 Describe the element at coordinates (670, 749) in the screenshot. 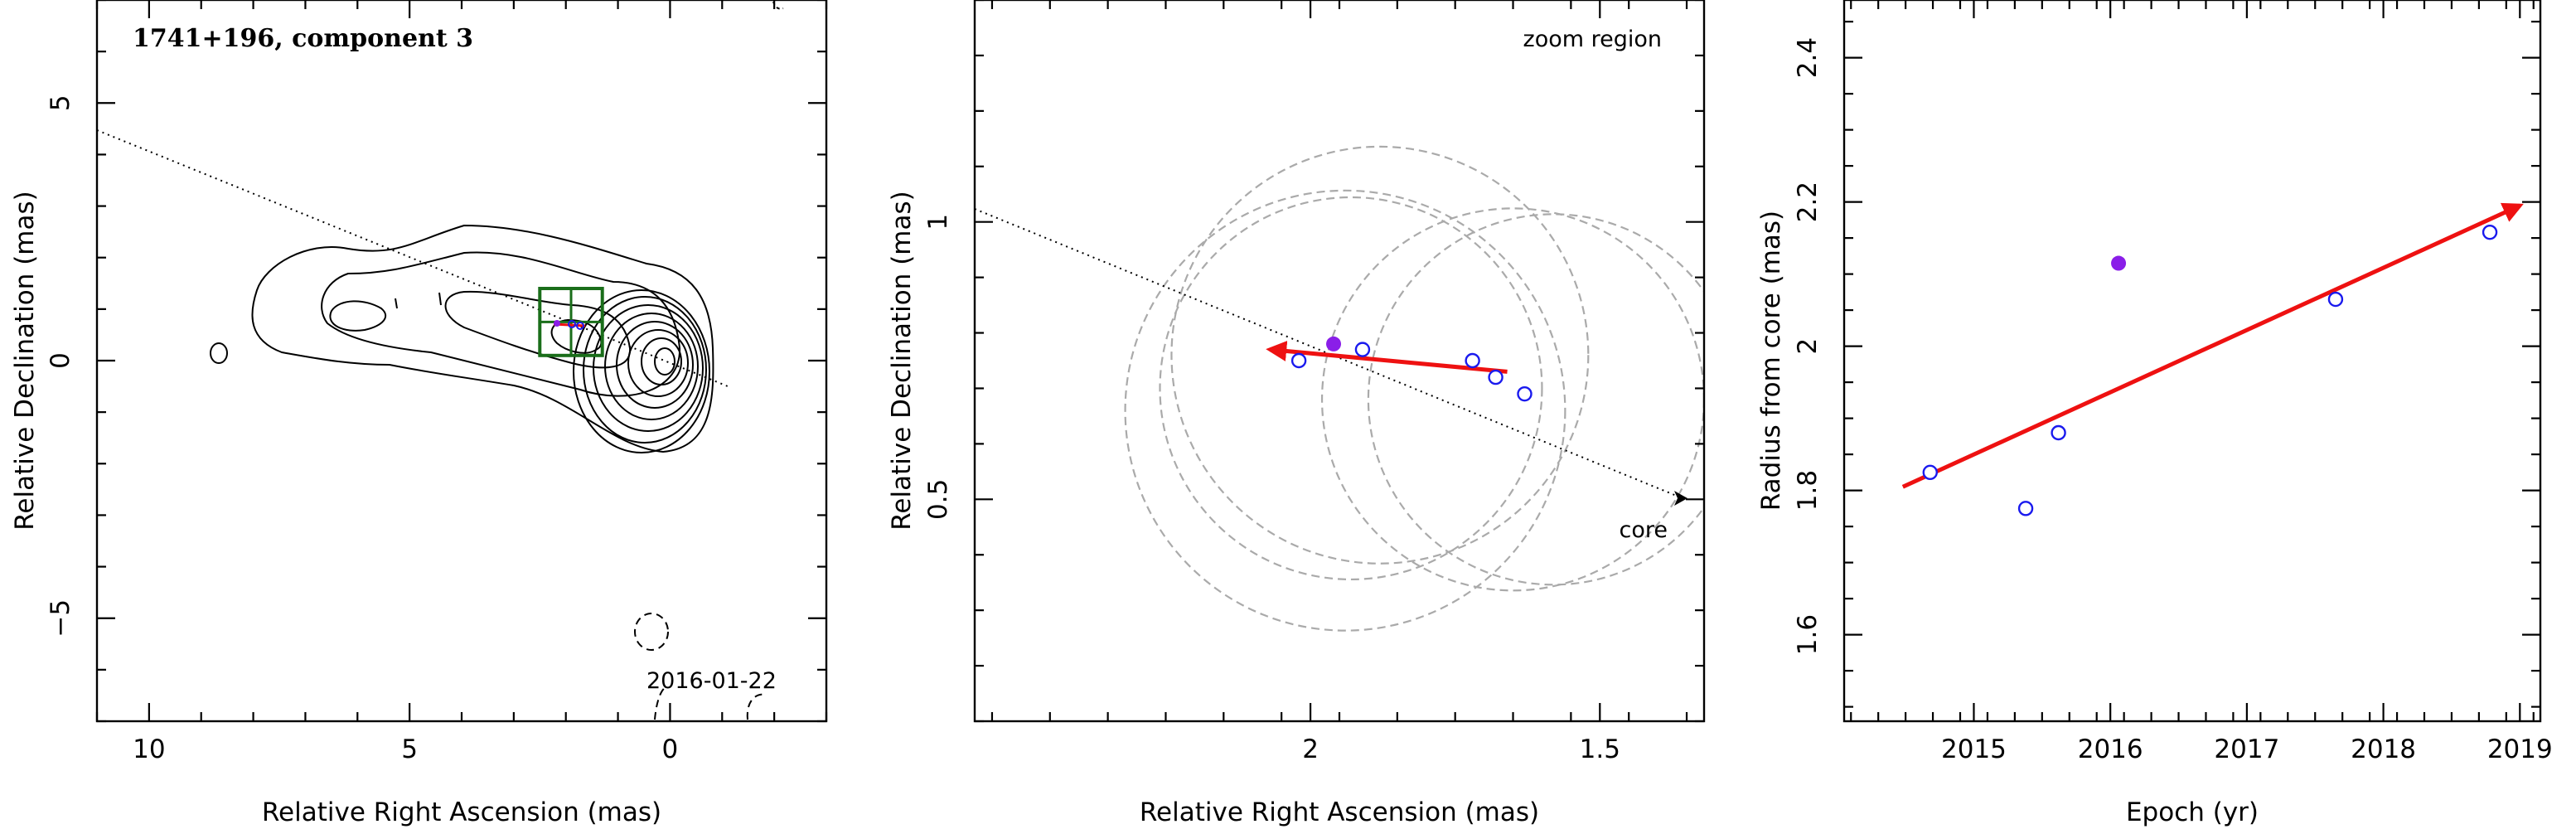

I see `panel-1-x-tick-label: 0` at that location.